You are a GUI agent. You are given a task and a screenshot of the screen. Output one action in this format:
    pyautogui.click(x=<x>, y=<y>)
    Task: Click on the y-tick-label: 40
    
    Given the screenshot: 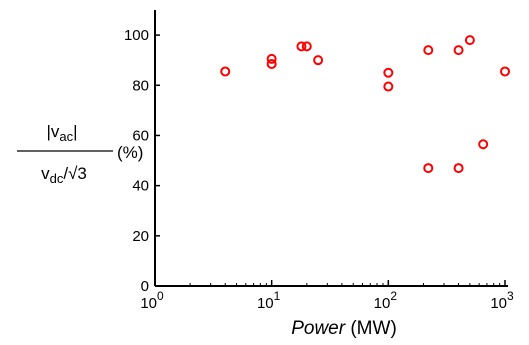 What is the action you would take?
    pyautogui.click(x=140, y=186)
    